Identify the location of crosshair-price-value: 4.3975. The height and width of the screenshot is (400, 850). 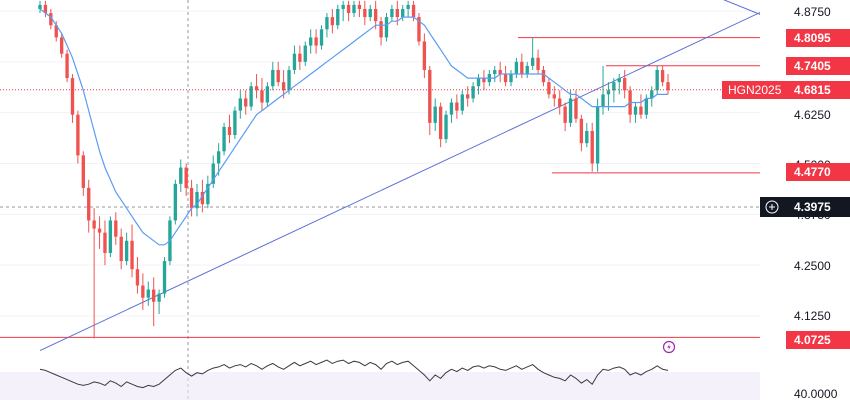
(812, 207).